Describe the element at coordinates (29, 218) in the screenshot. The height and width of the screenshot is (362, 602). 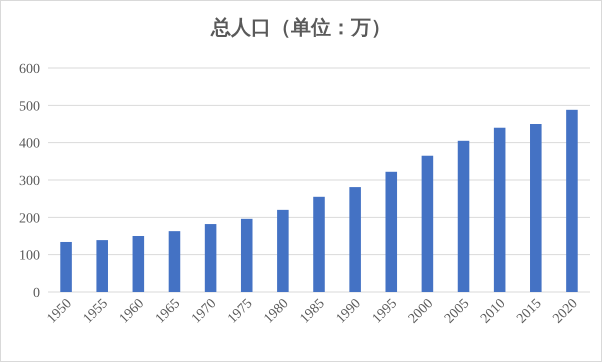
I see `y-tick-label: 200` at that location.